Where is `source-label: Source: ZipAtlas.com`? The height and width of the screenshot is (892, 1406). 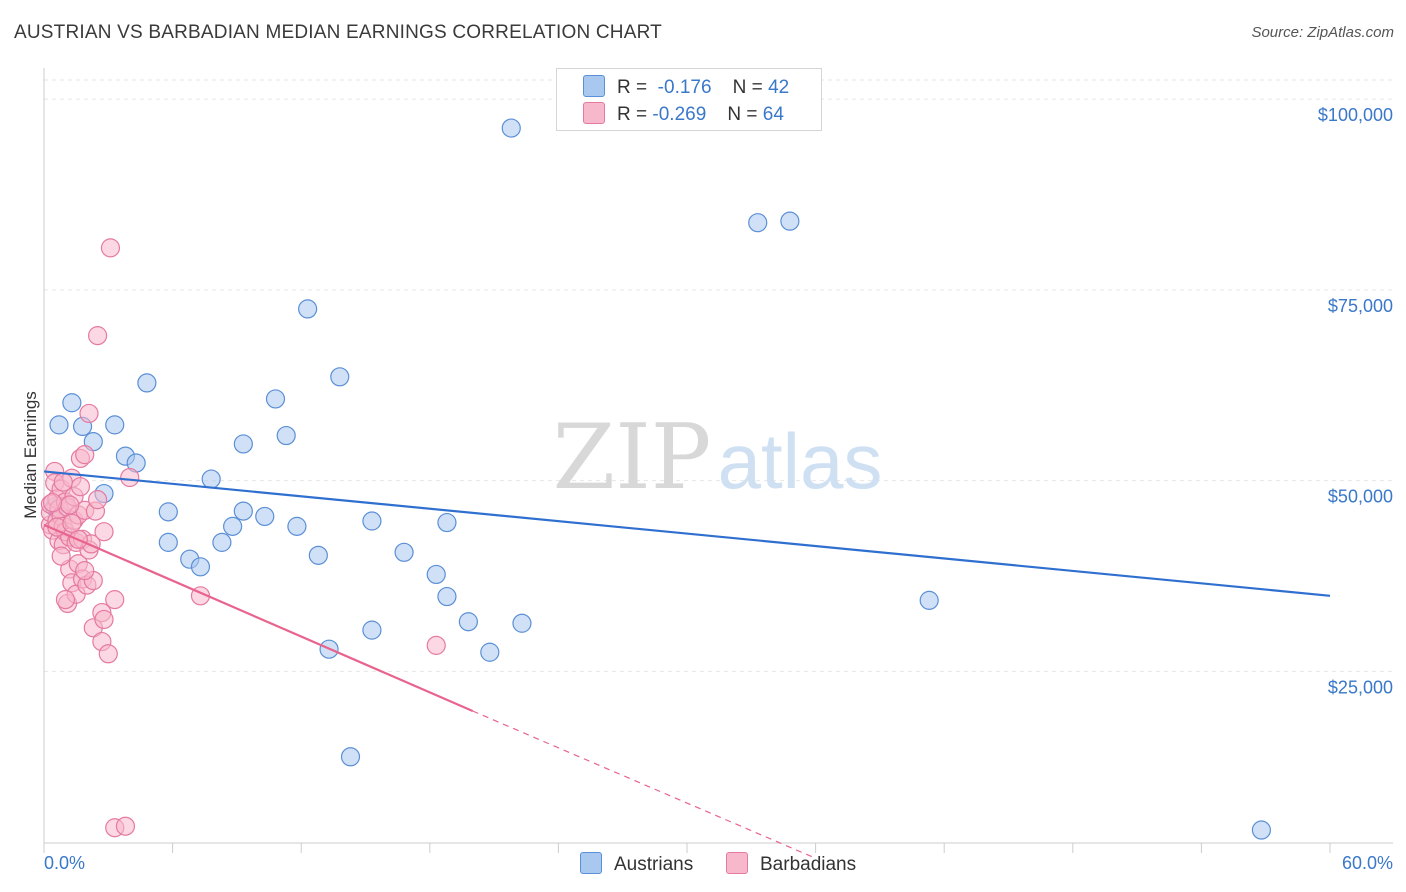
source-label: Source: ZipAtlas.com is located at coordinates (1322, 32).